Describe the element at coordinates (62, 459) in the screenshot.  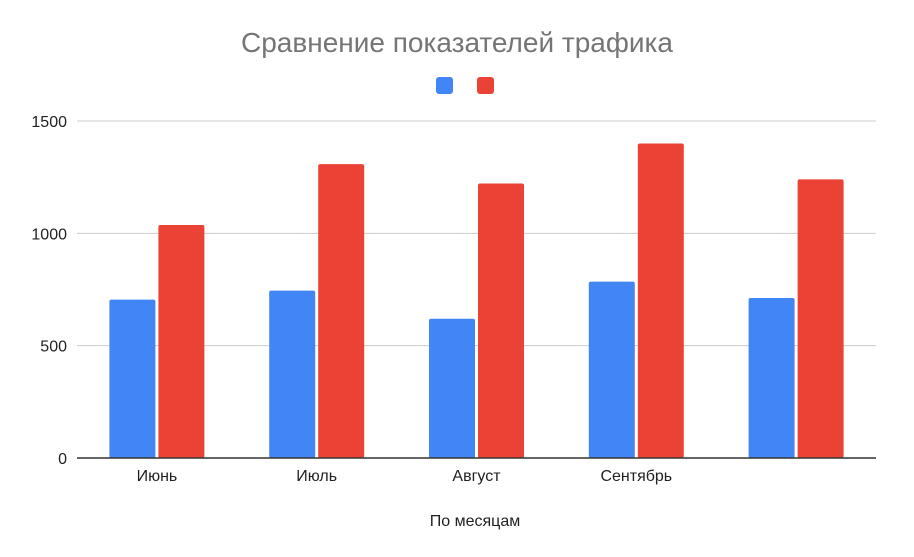
I see `y-tick-label: 0` at that location.